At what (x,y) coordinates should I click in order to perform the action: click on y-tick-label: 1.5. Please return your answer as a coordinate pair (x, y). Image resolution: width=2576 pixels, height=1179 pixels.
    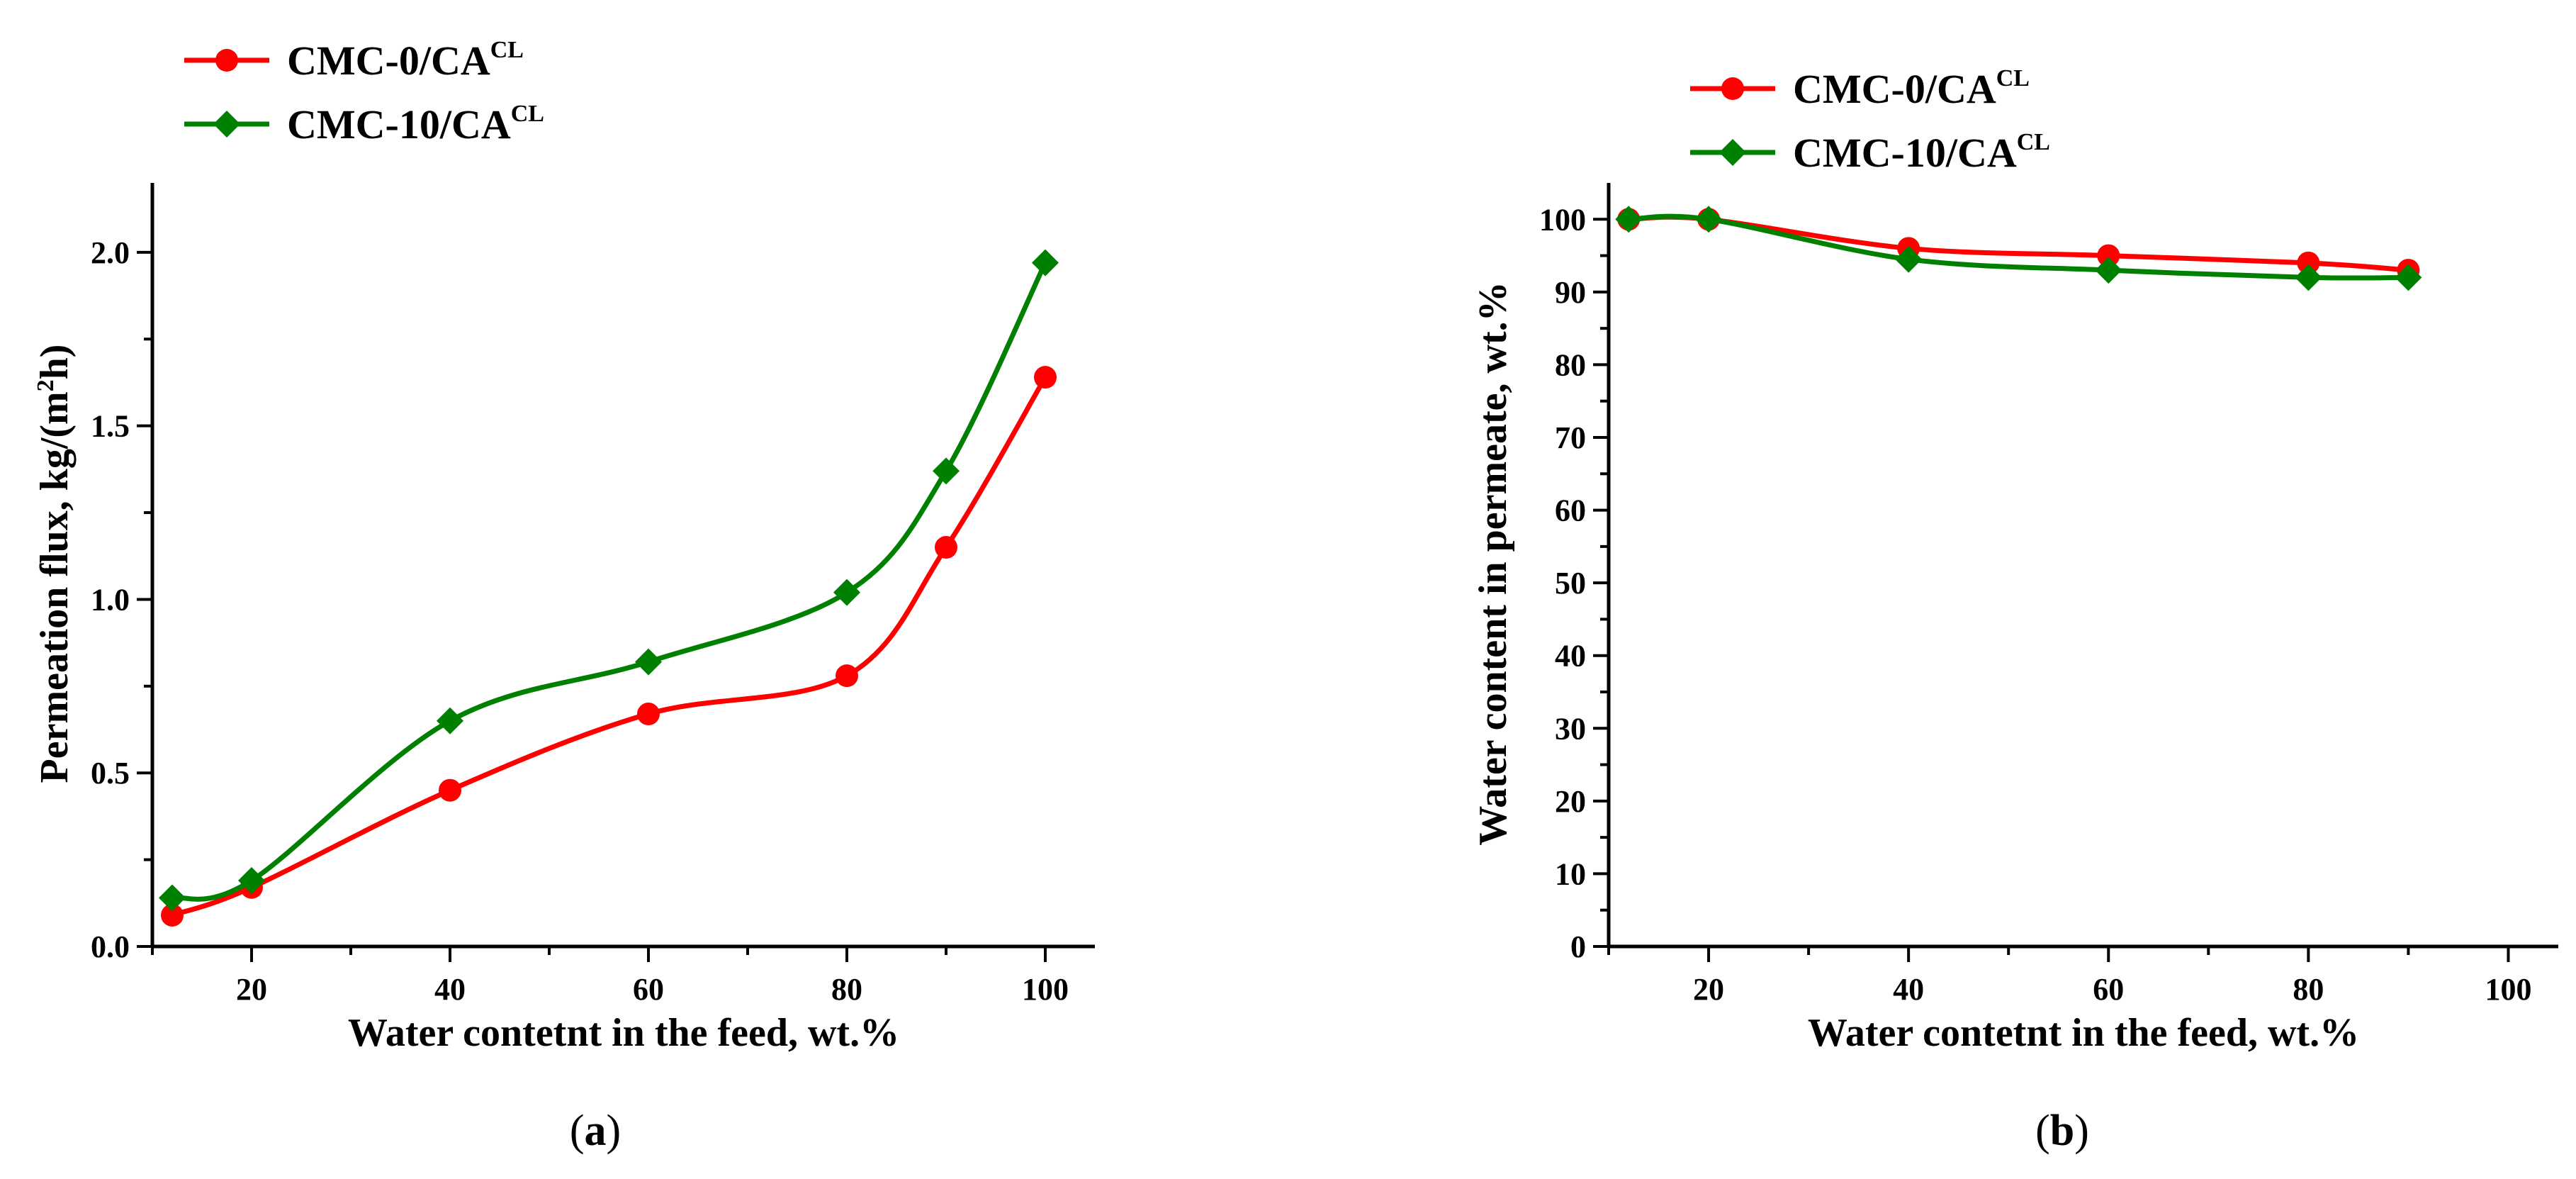
    Looking at the image, I should click on (110, 426).